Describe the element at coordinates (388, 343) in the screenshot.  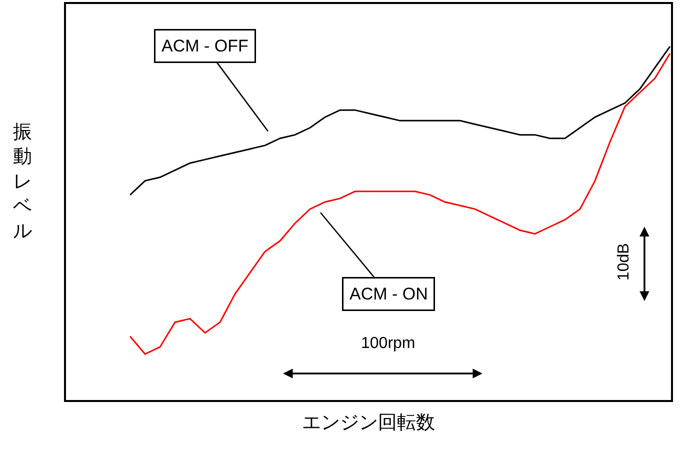
I see `annotation: 100rpm` at that location.